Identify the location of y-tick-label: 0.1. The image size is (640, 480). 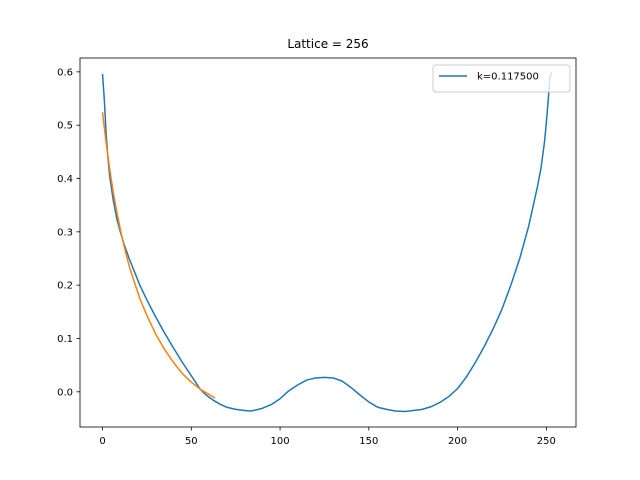
(65, 339).